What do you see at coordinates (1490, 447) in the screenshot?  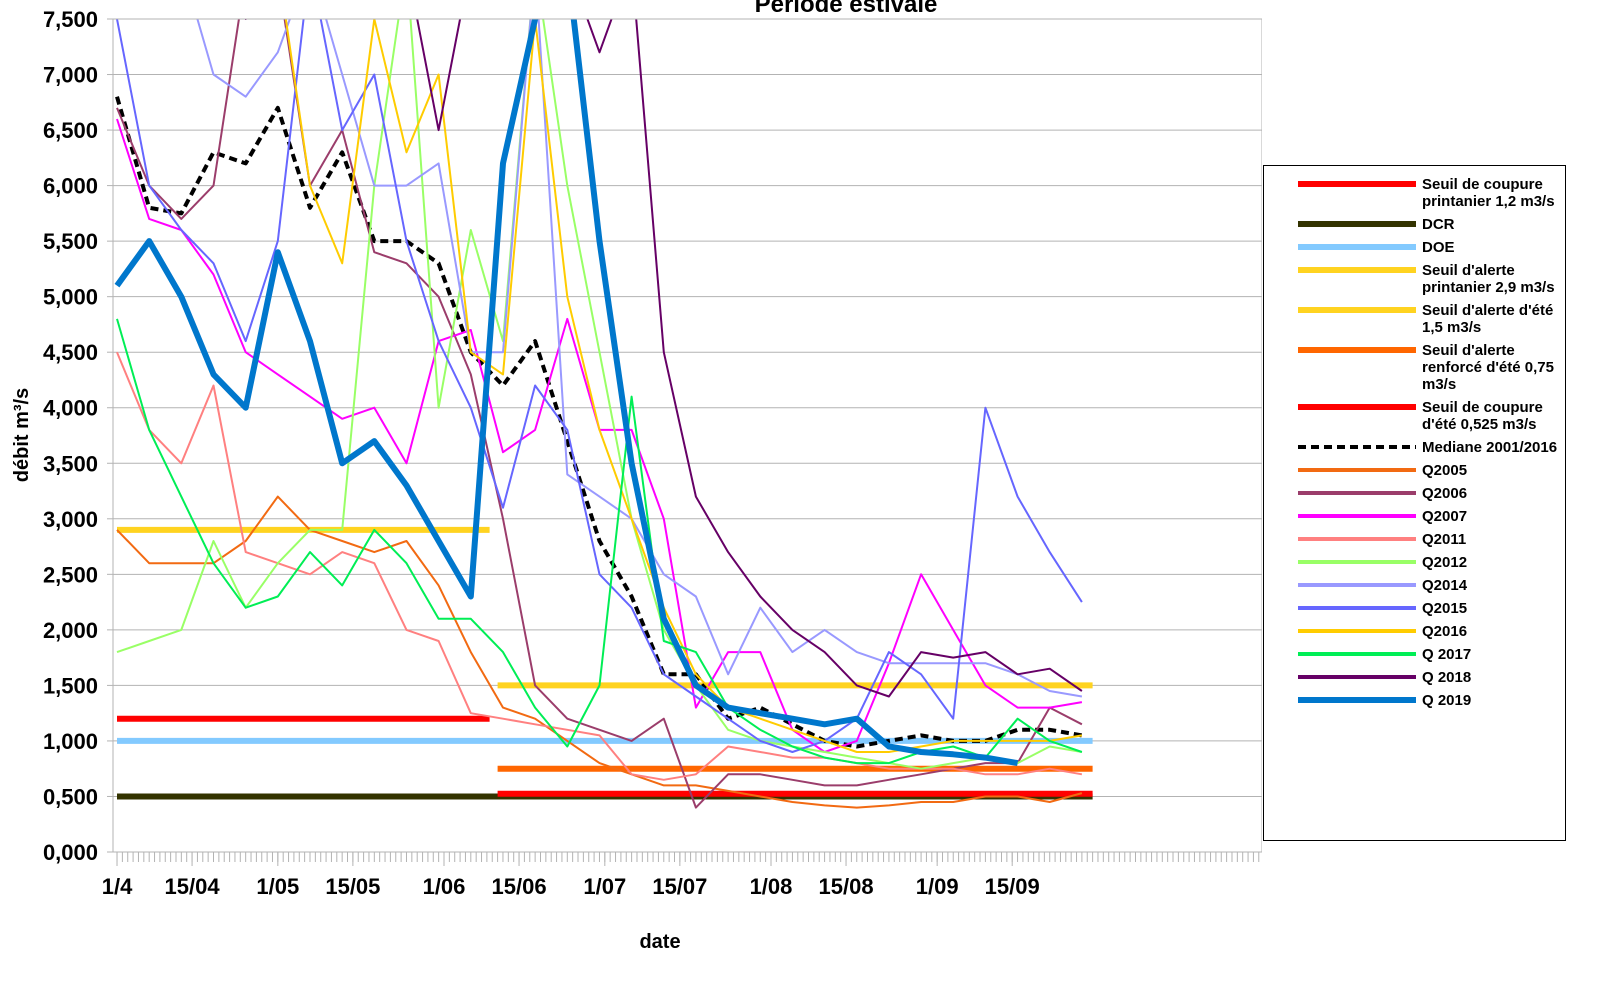 I see `legend-label: Mediane 2001/2016` at bounding box center [1490, 447].